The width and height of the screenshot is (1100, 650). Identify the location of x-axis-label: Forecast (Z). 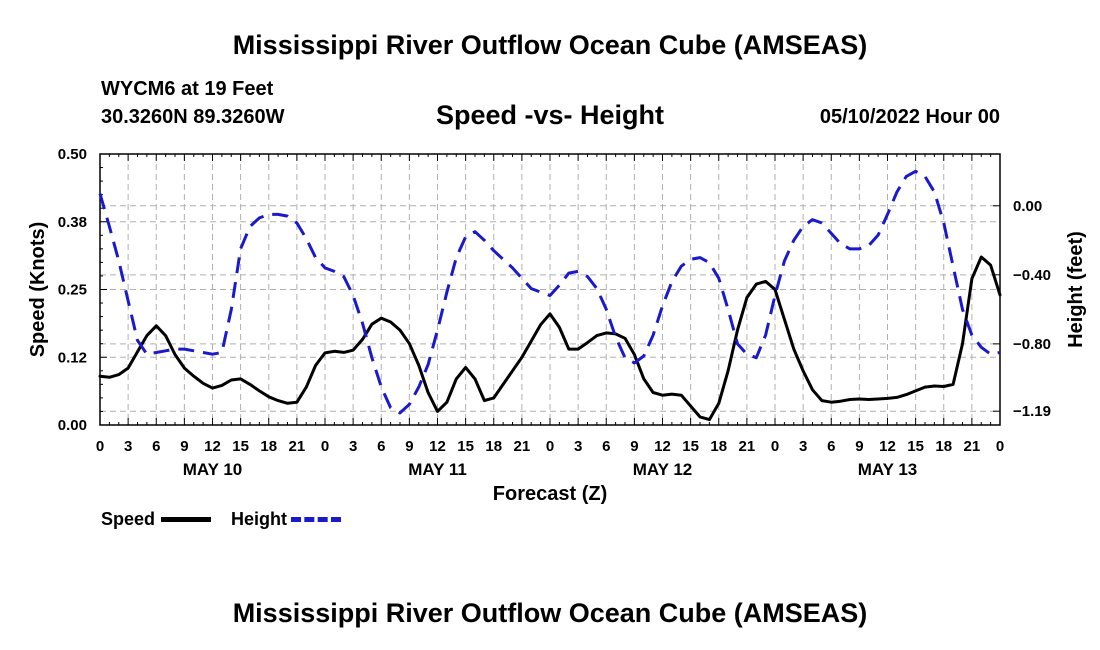
(550, 494).